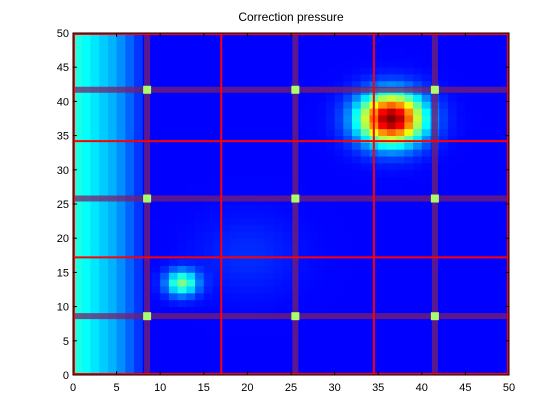 The height and width of the screenshot is (420, 560). Describe the element at coordinates (63, 273) in the screenshot. I see `y-tick-label: 15` at that location.